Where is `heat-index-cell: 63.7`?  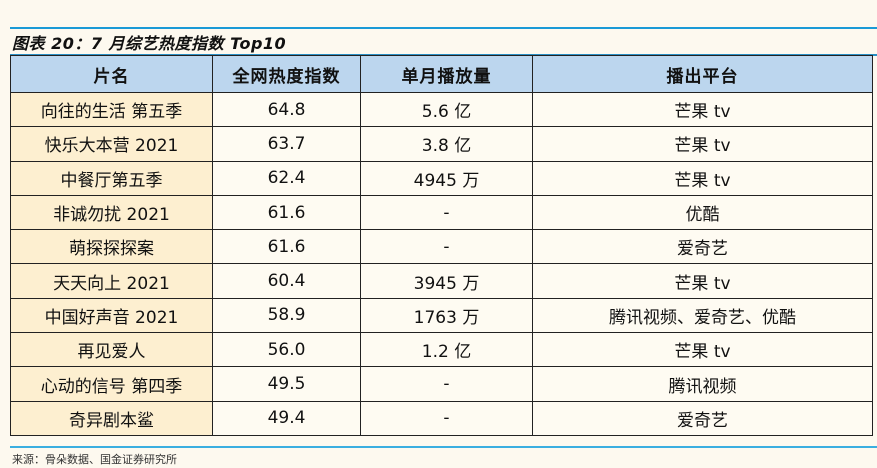 heat-index-cell: 63.7 is located at coordinates (286, 144).